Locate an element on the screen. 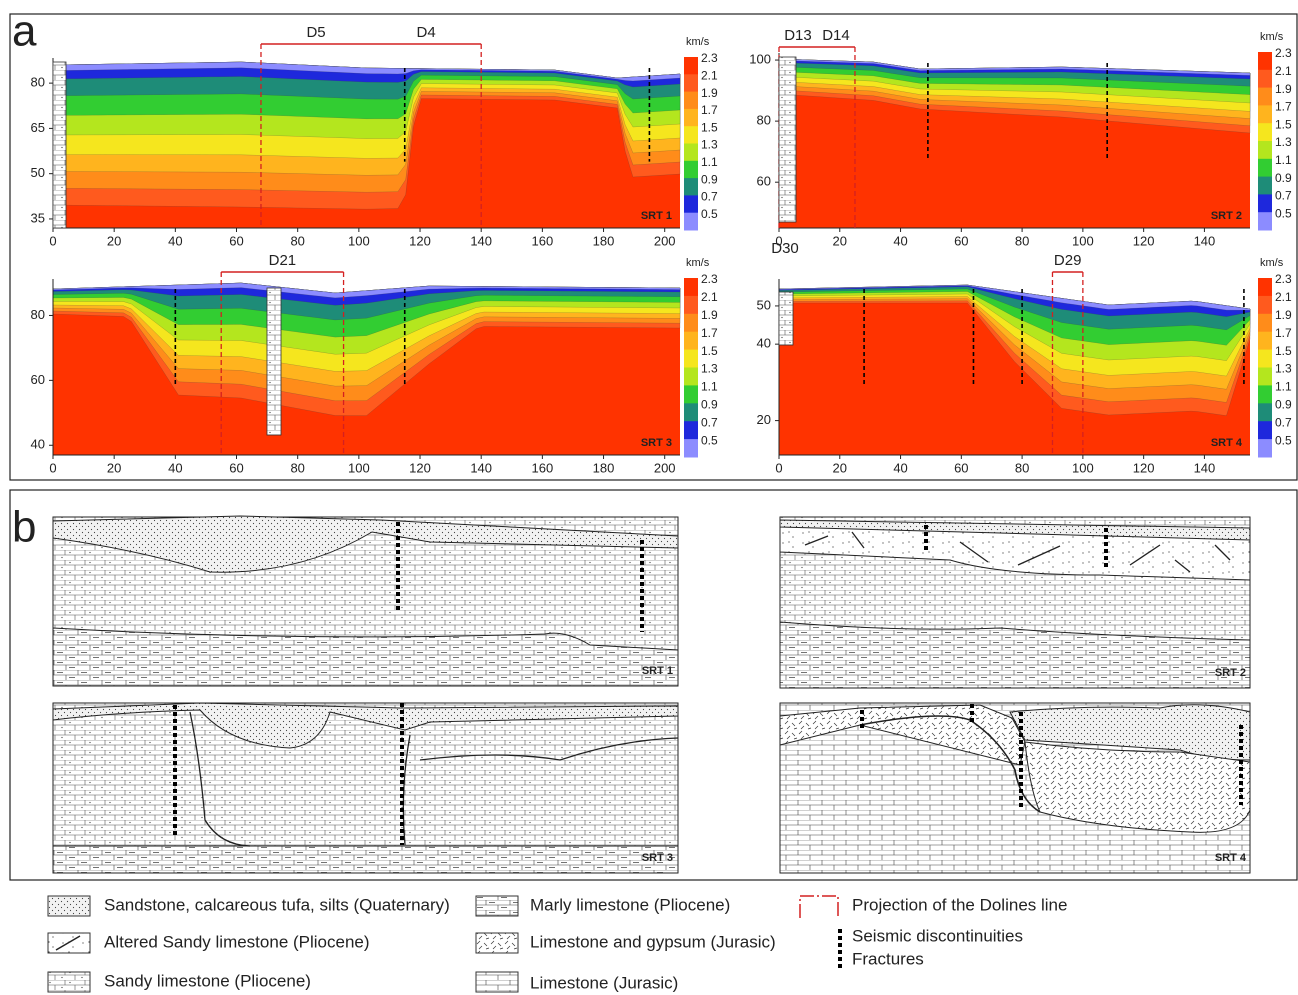 This screenshot has height=995, width=1298. velocity-band is located at coordinates (366, 290).